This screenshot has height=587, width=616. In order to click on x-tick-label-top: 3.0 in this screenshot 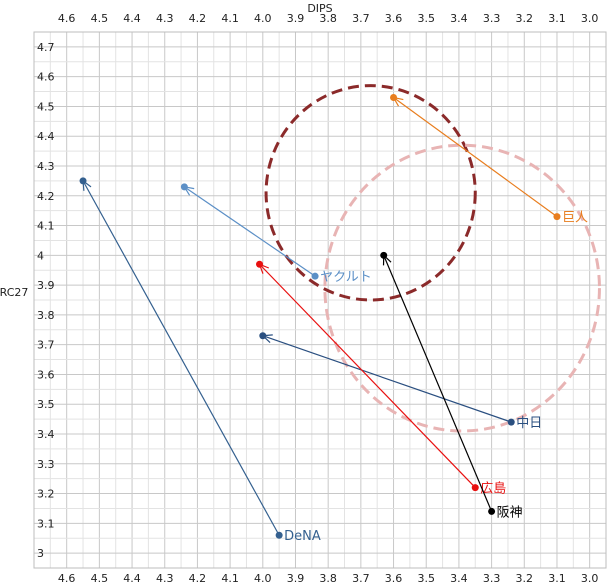, I will do `click(590, 18)`.